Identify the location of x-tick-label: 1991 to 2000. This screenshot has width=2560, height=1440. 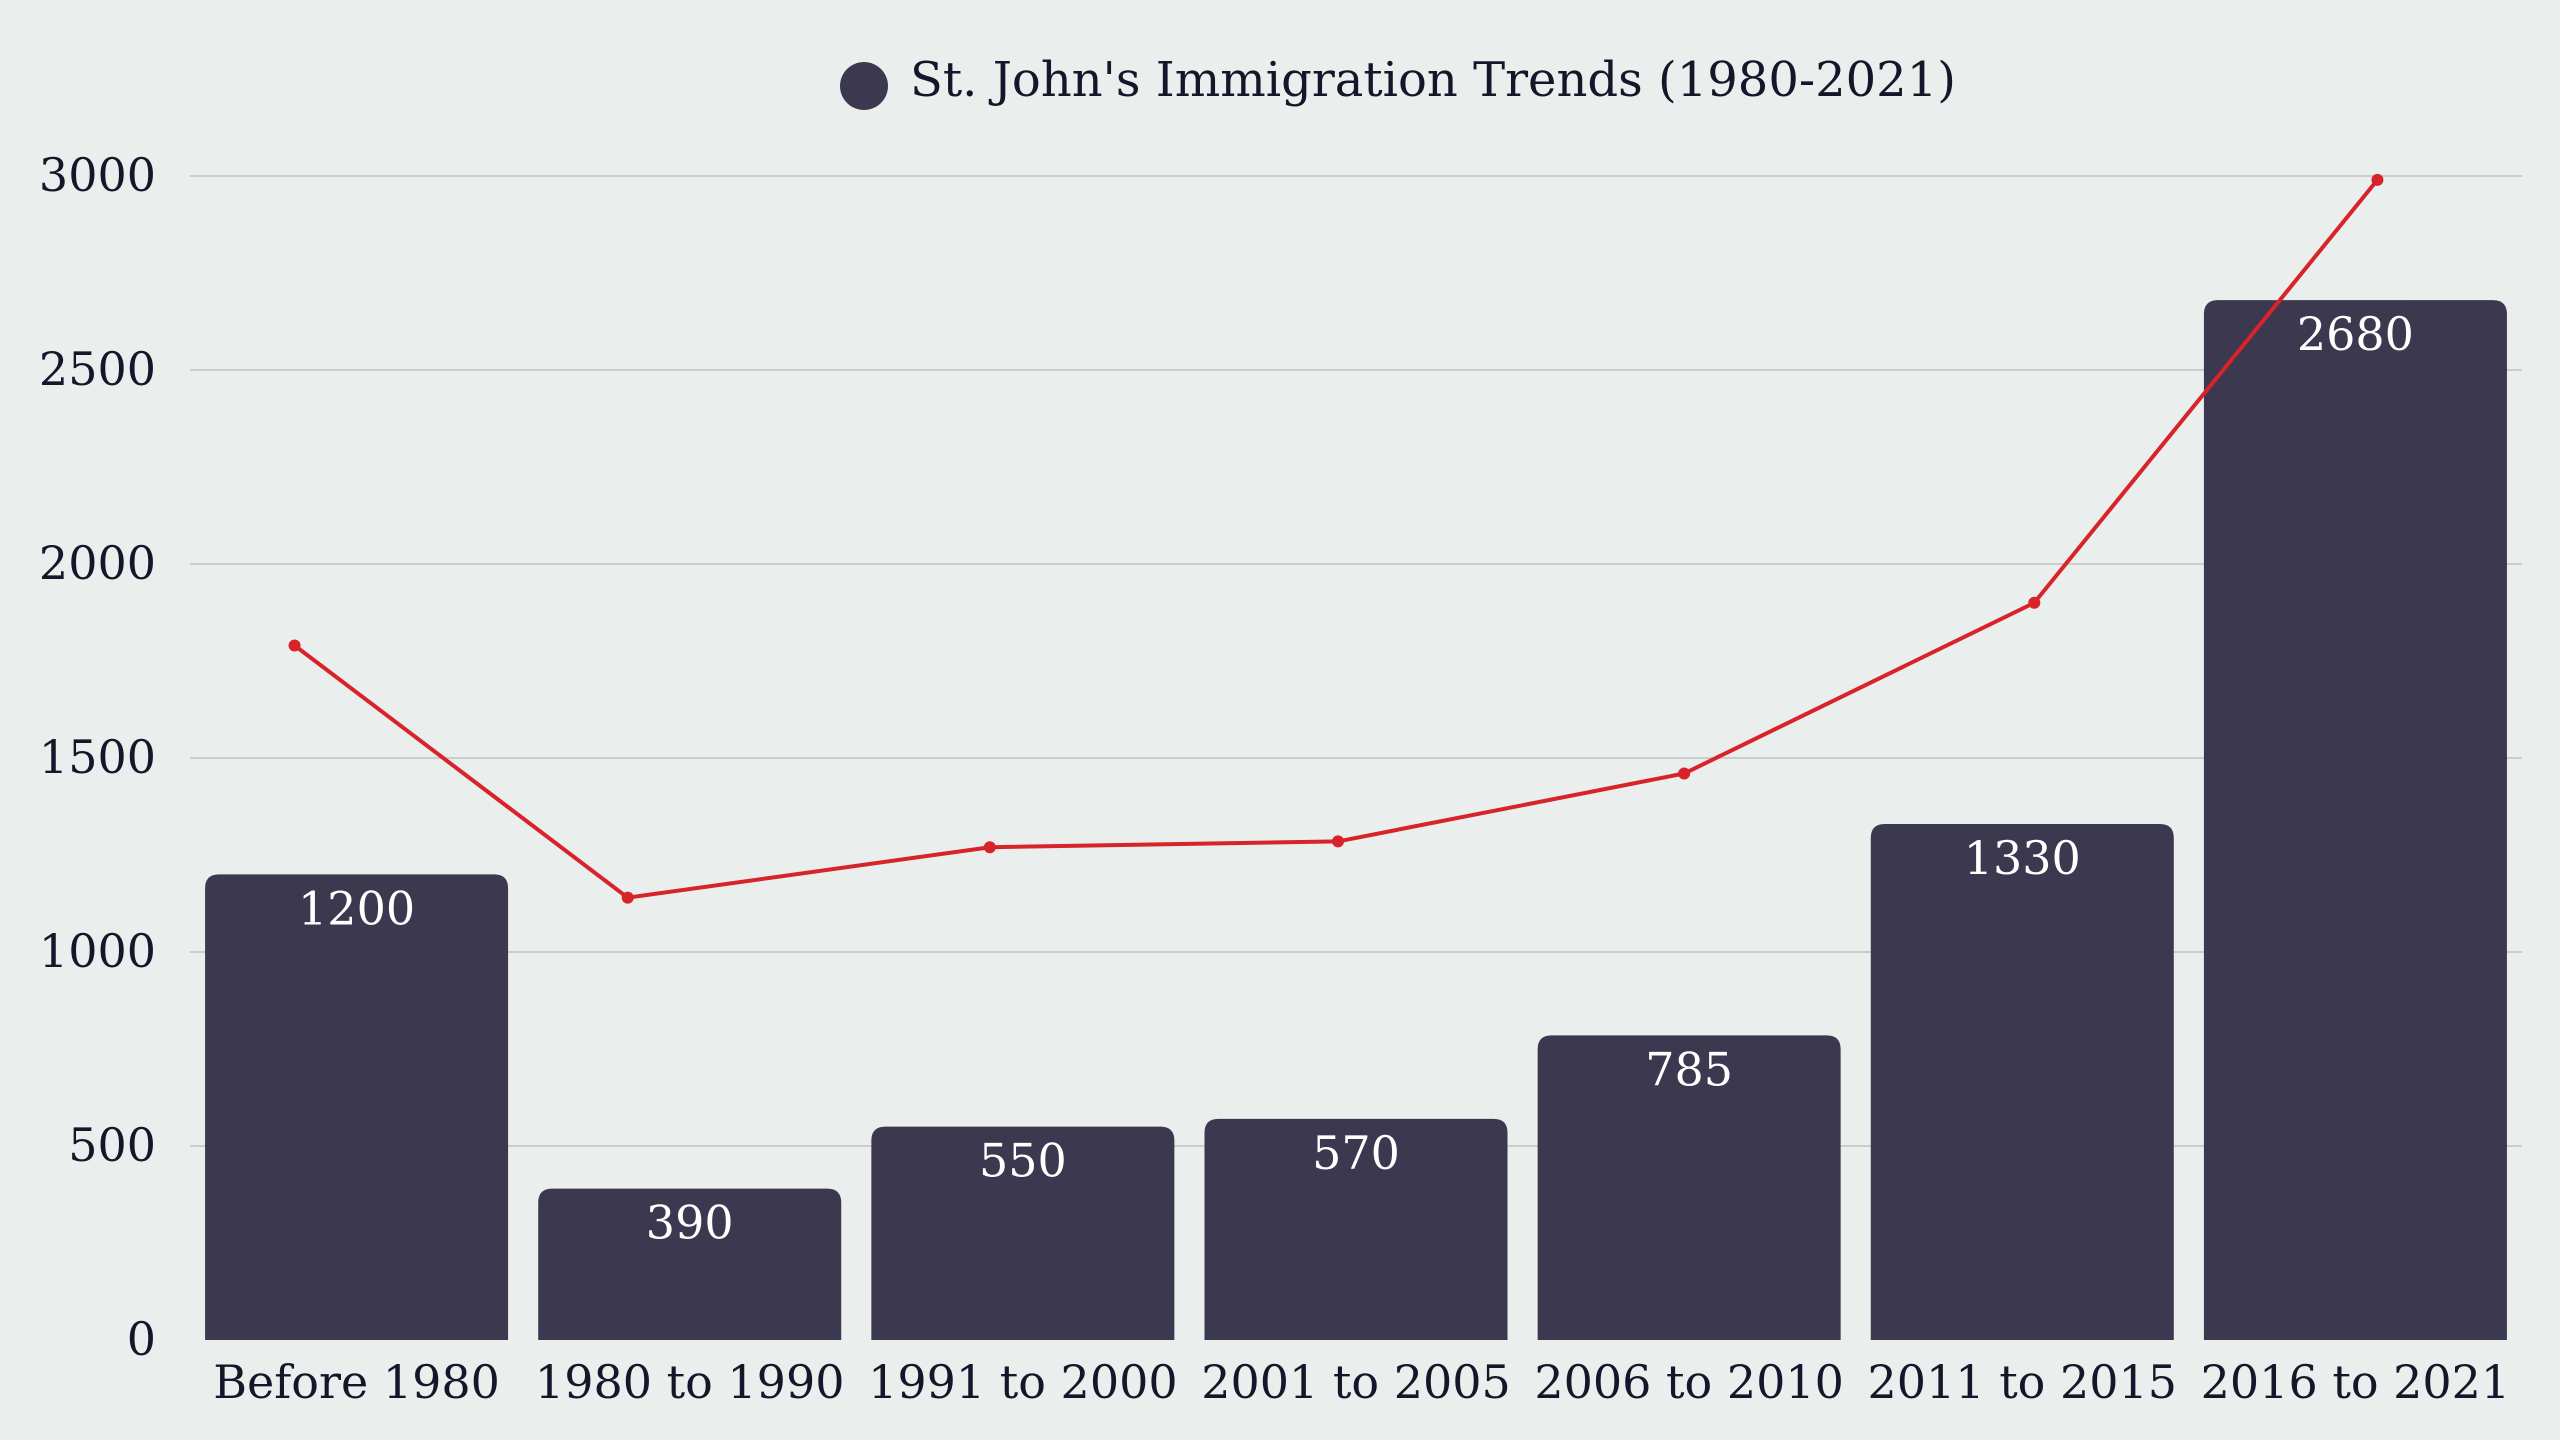
(1023, 1382).